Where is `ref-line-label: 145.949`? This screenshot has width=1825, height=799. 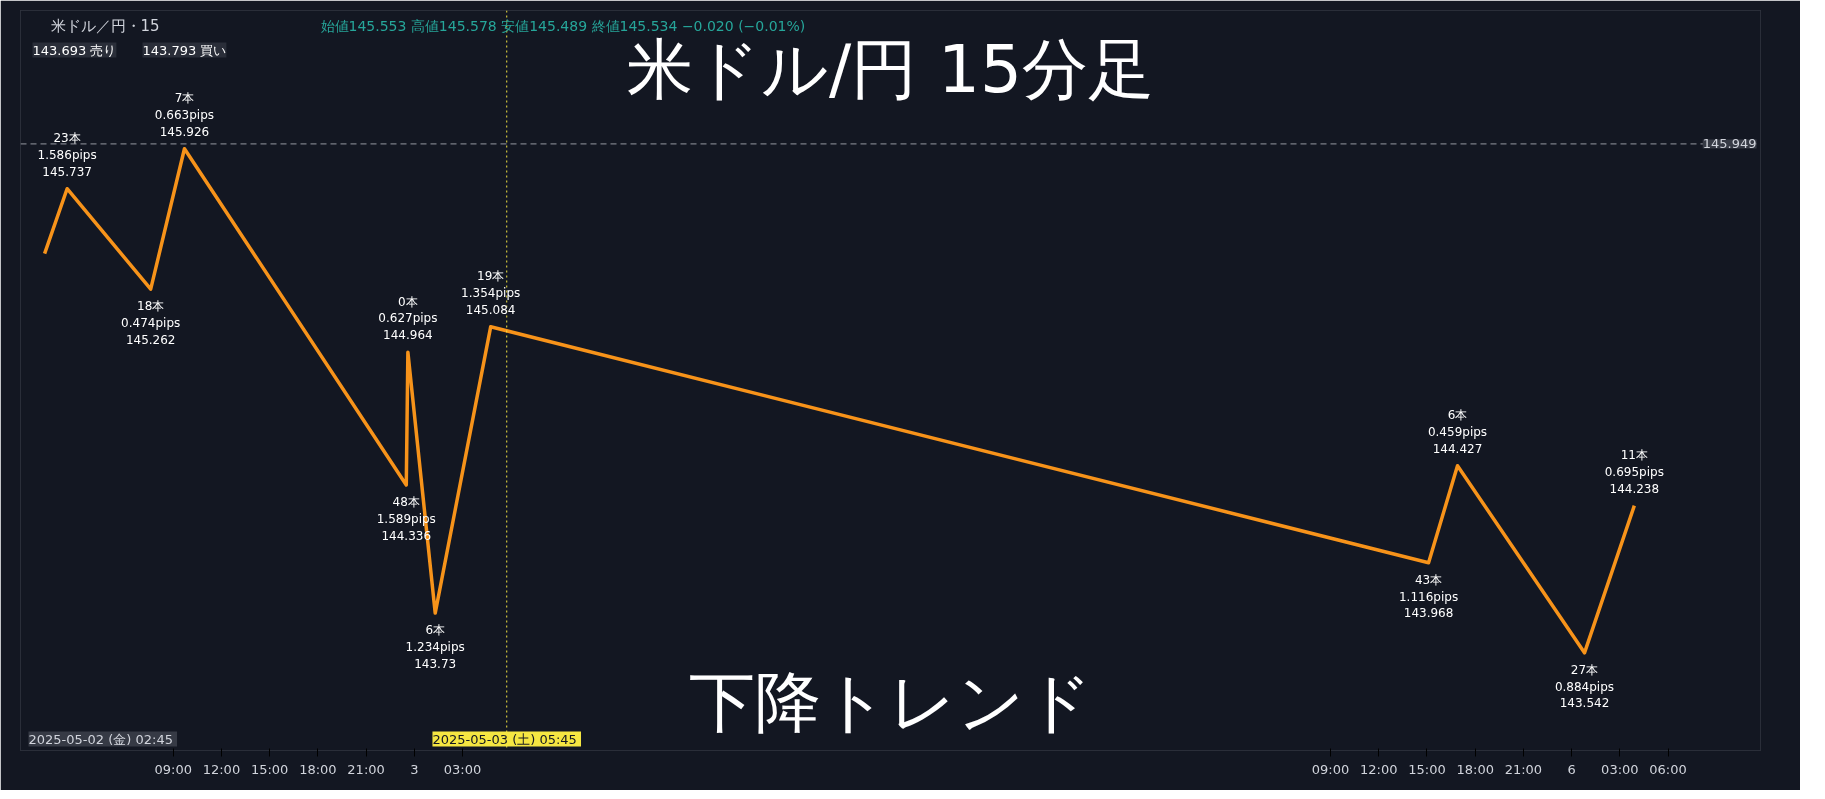 ref-line-label: 145.949 is located at coordinates (1729, 144).